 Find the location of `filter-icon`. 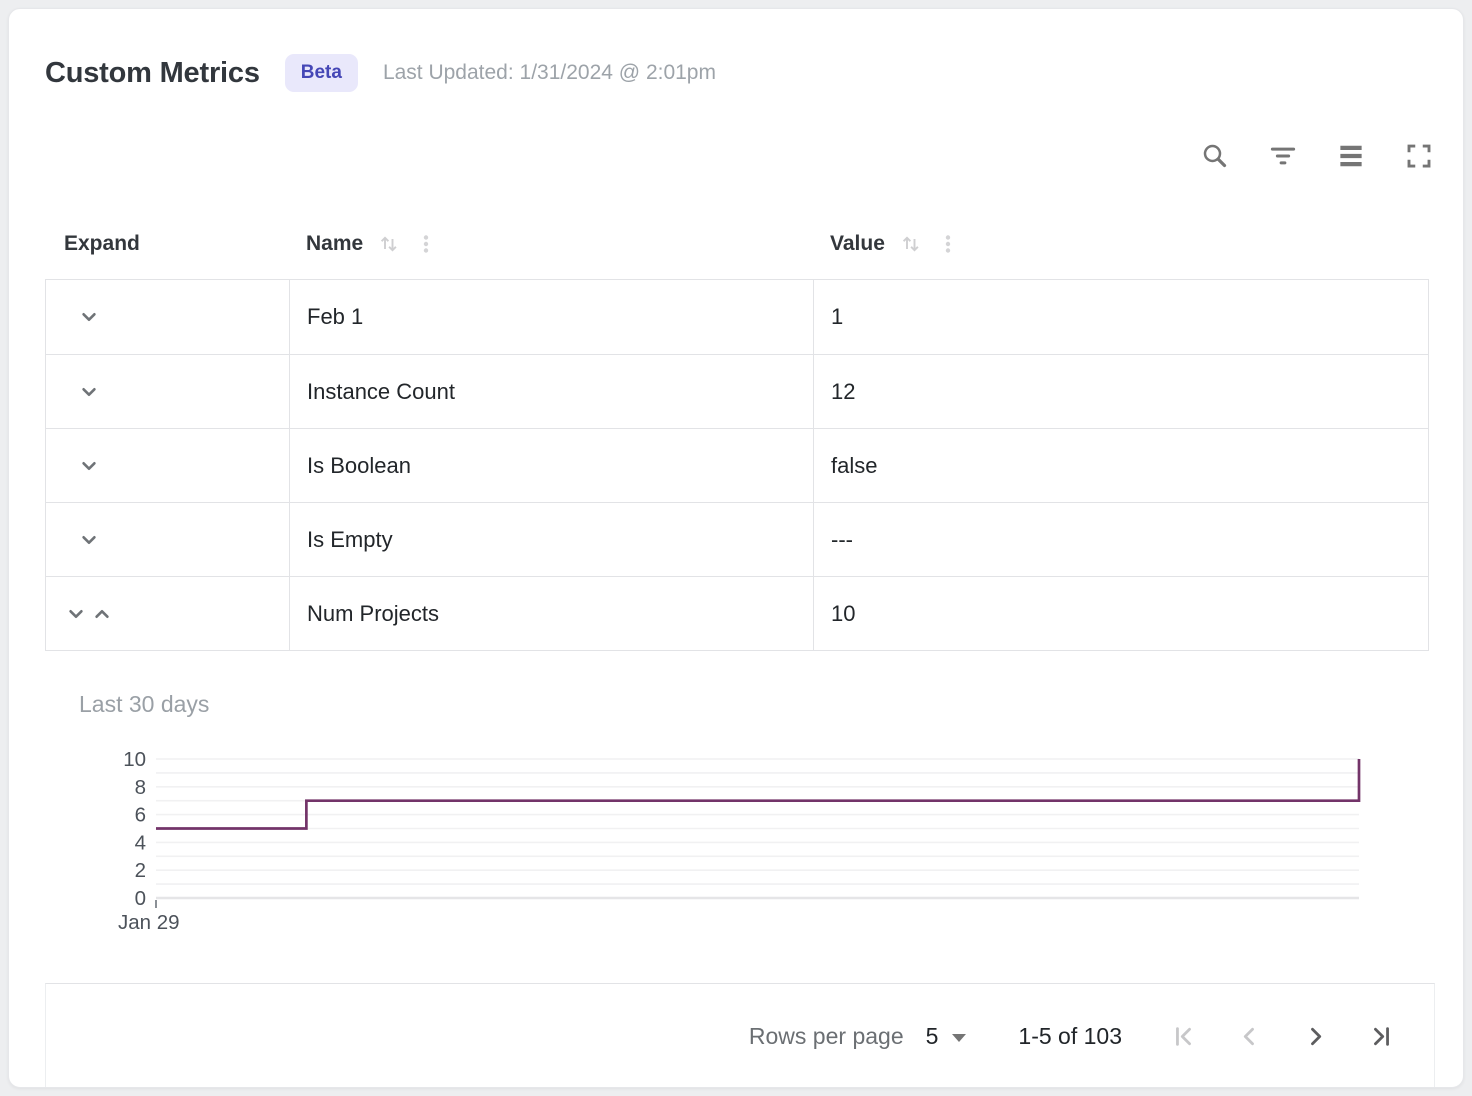

filter-icon is located at coordinates (1283, 156).